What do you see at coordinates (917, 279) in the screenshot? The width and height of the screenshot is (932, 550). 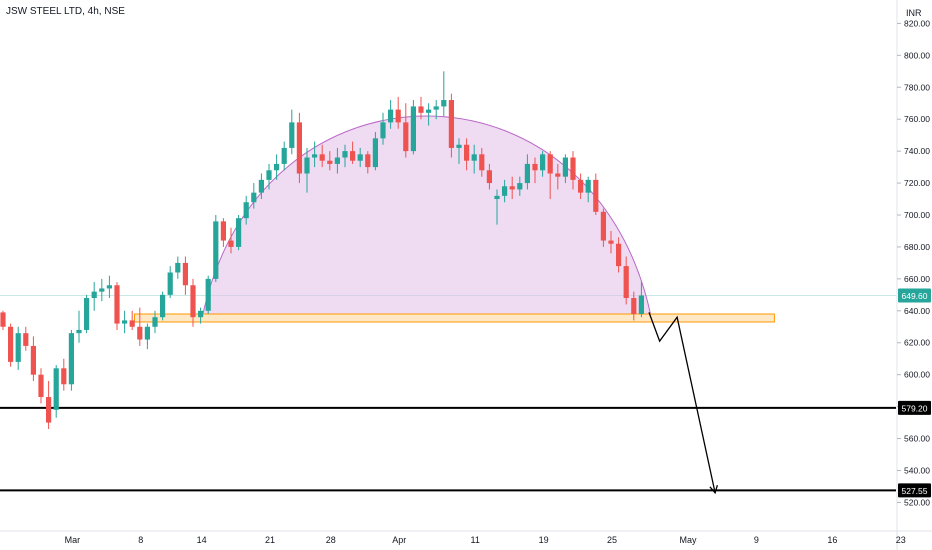 I see `price-tick-label: 660.00` at bounding box center [917, 279].